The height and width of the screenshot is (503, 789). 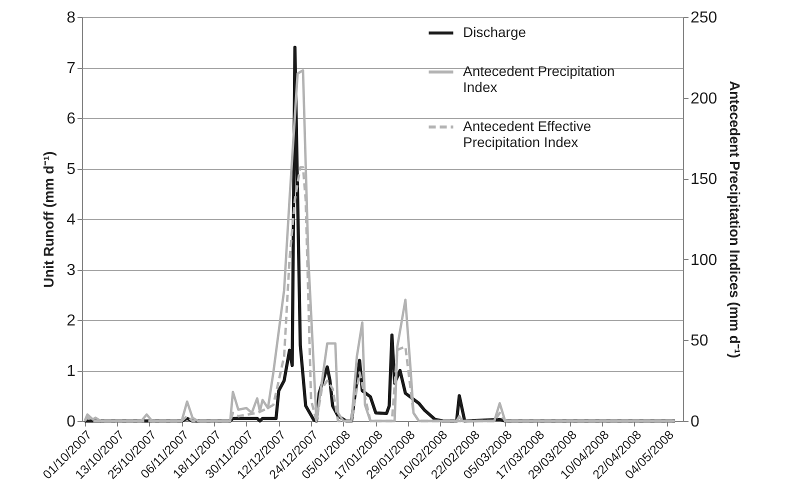 I want to click on legend-label: Antecedent Effective Precipitation Index, so click(x=527, y=134).